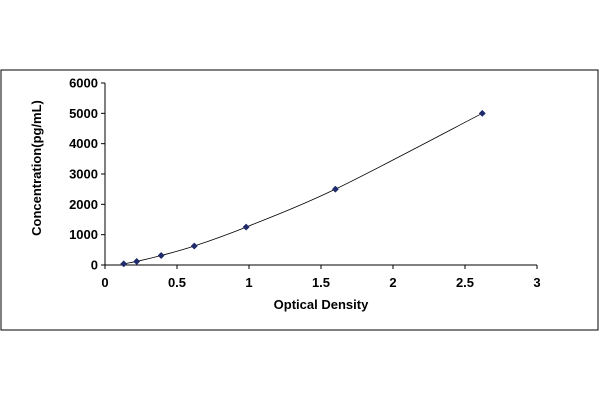 This screenshot has width=600, height=400. What do you see at coordinates (94, 265) in the screenshot?
I see `y-tick-label: 0` at bounding box center [94, 265].